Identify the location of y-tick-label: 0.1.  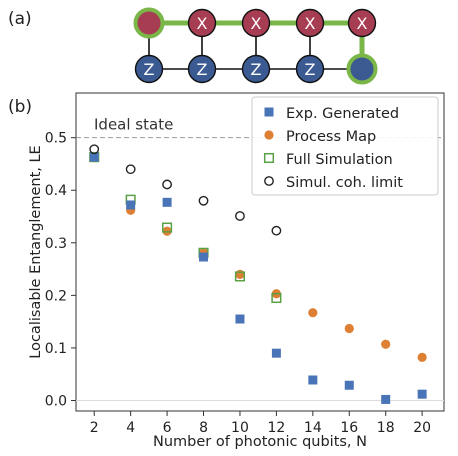
(56, 349).